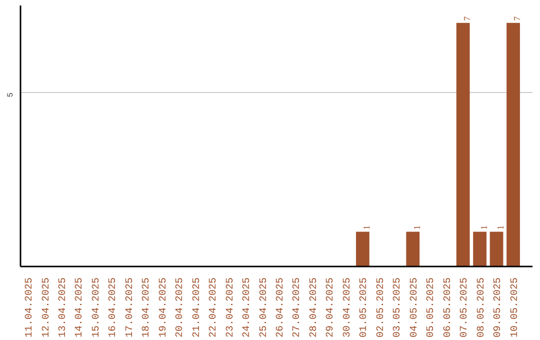 The image size is (540, 340). What do you see at coordinates (197, 307) in the screenshot?
I see `x-tick-label: 21.04.2025` at bounding box center [197, 307].